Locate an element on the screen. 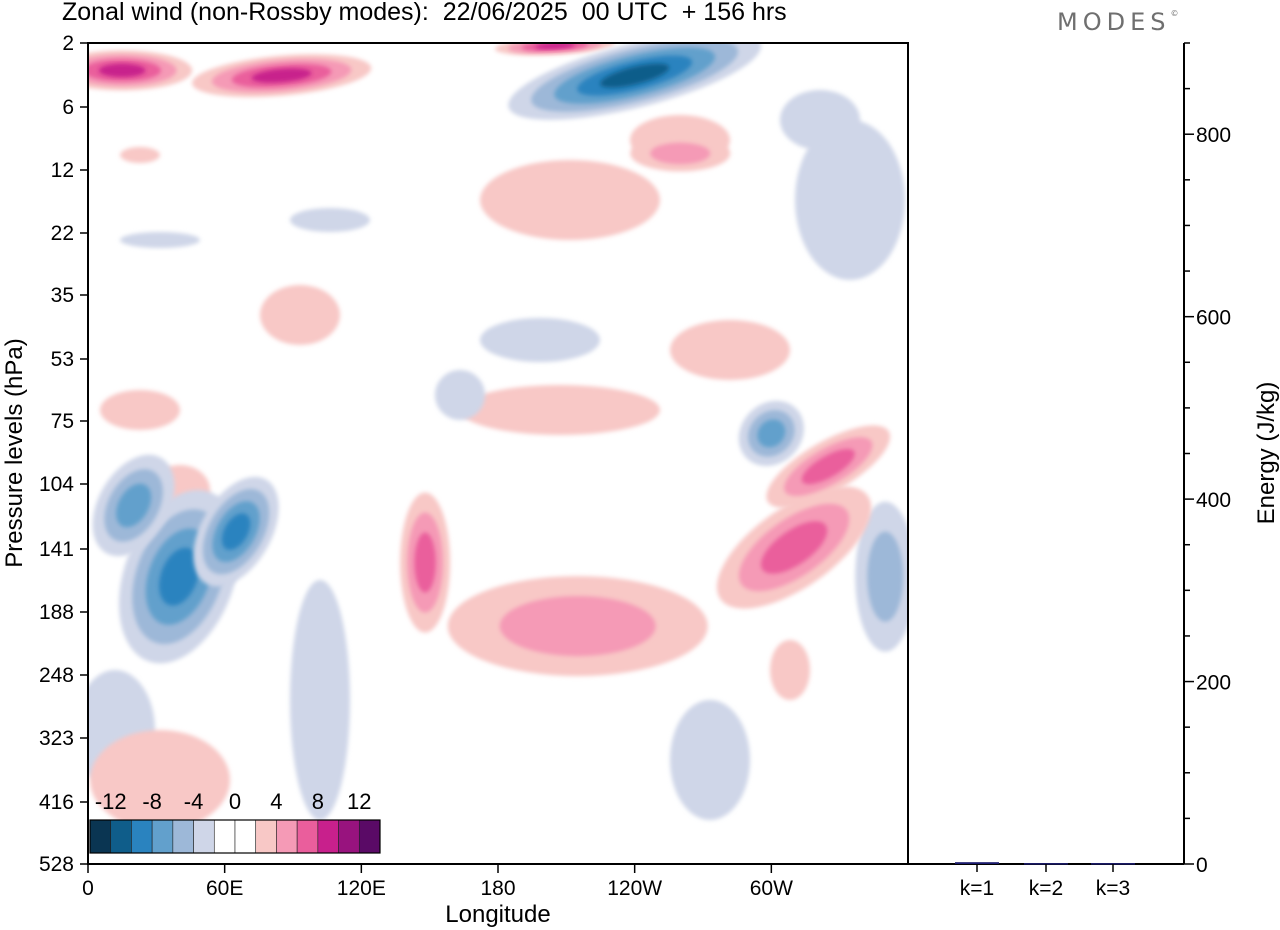  colorbar-label: -12 is located at coordinates (111, 801).